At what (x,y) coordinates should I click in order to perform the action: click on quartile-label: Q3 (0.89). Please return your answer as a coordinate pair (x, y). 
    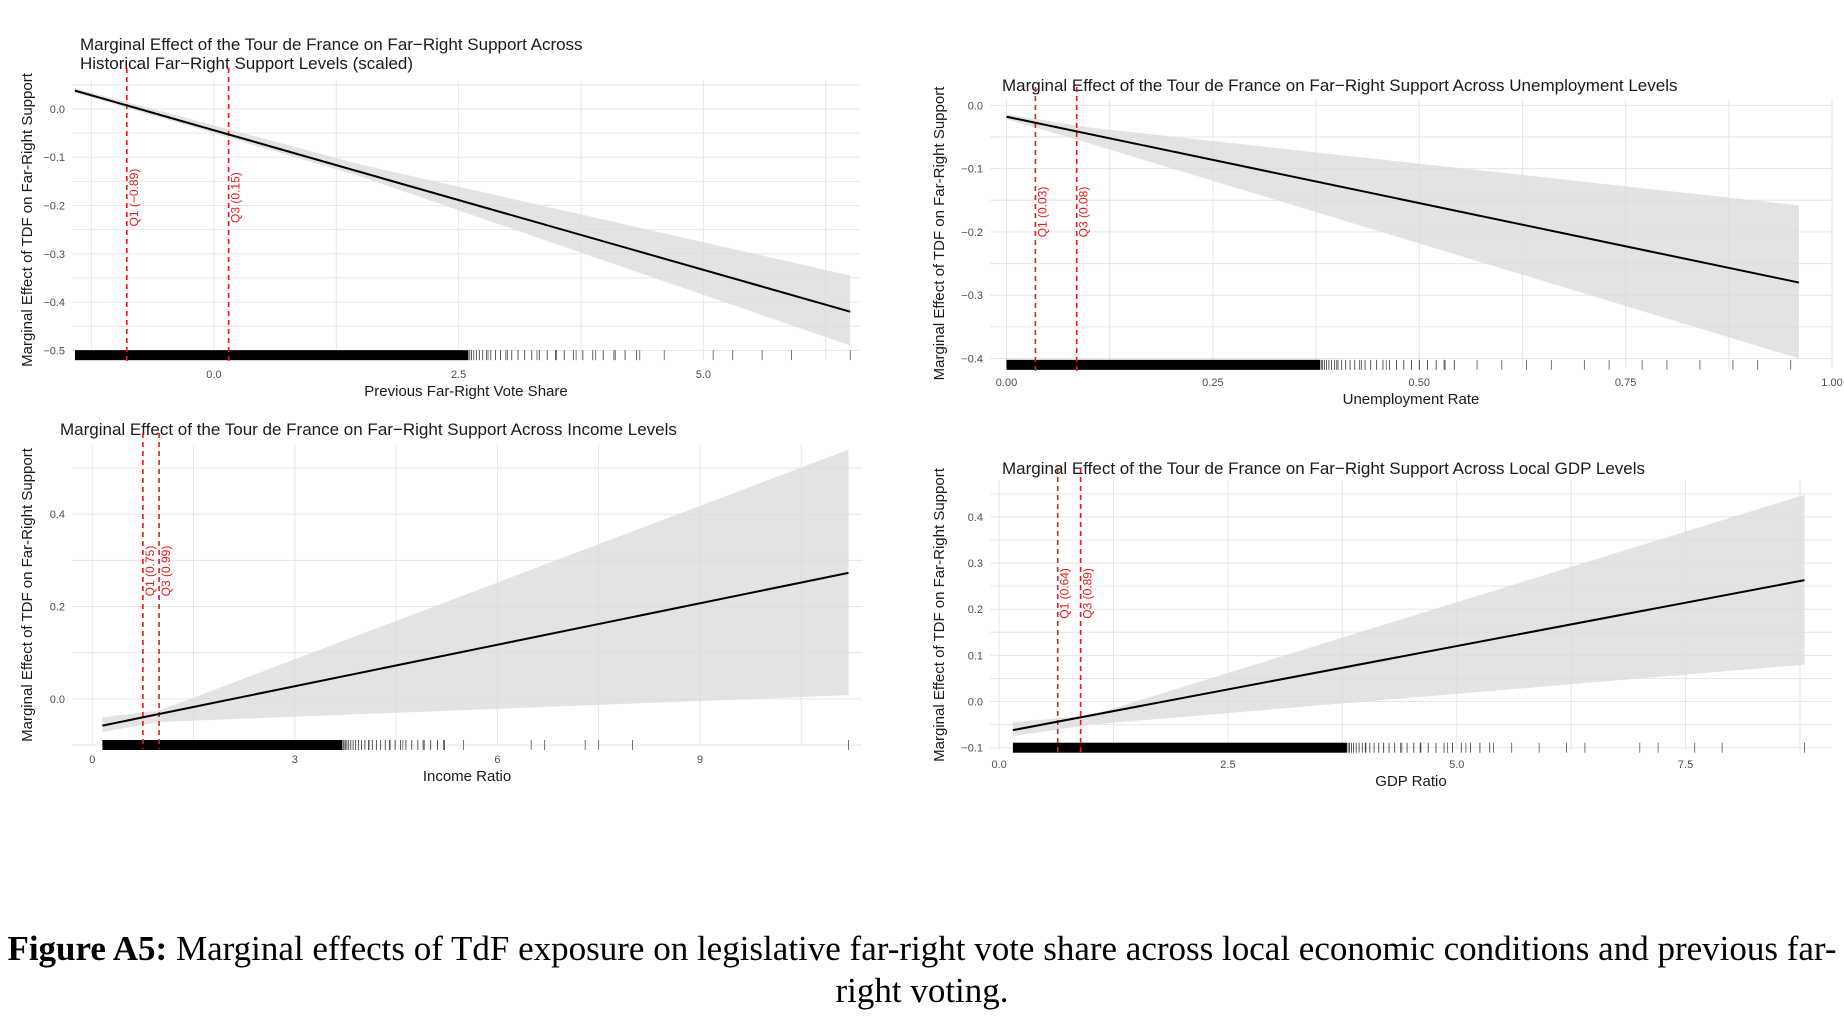
    Looking at the image, I should click on (1088, 593).